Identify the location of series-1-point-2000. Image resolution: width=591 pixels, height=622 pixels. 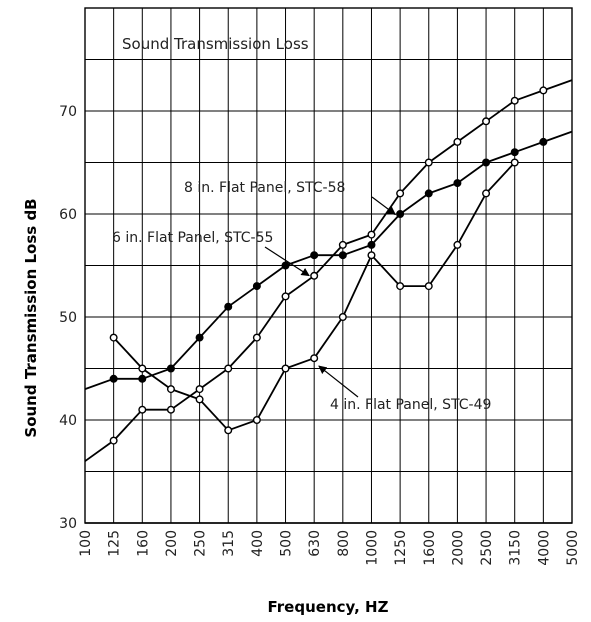
(457, 141).